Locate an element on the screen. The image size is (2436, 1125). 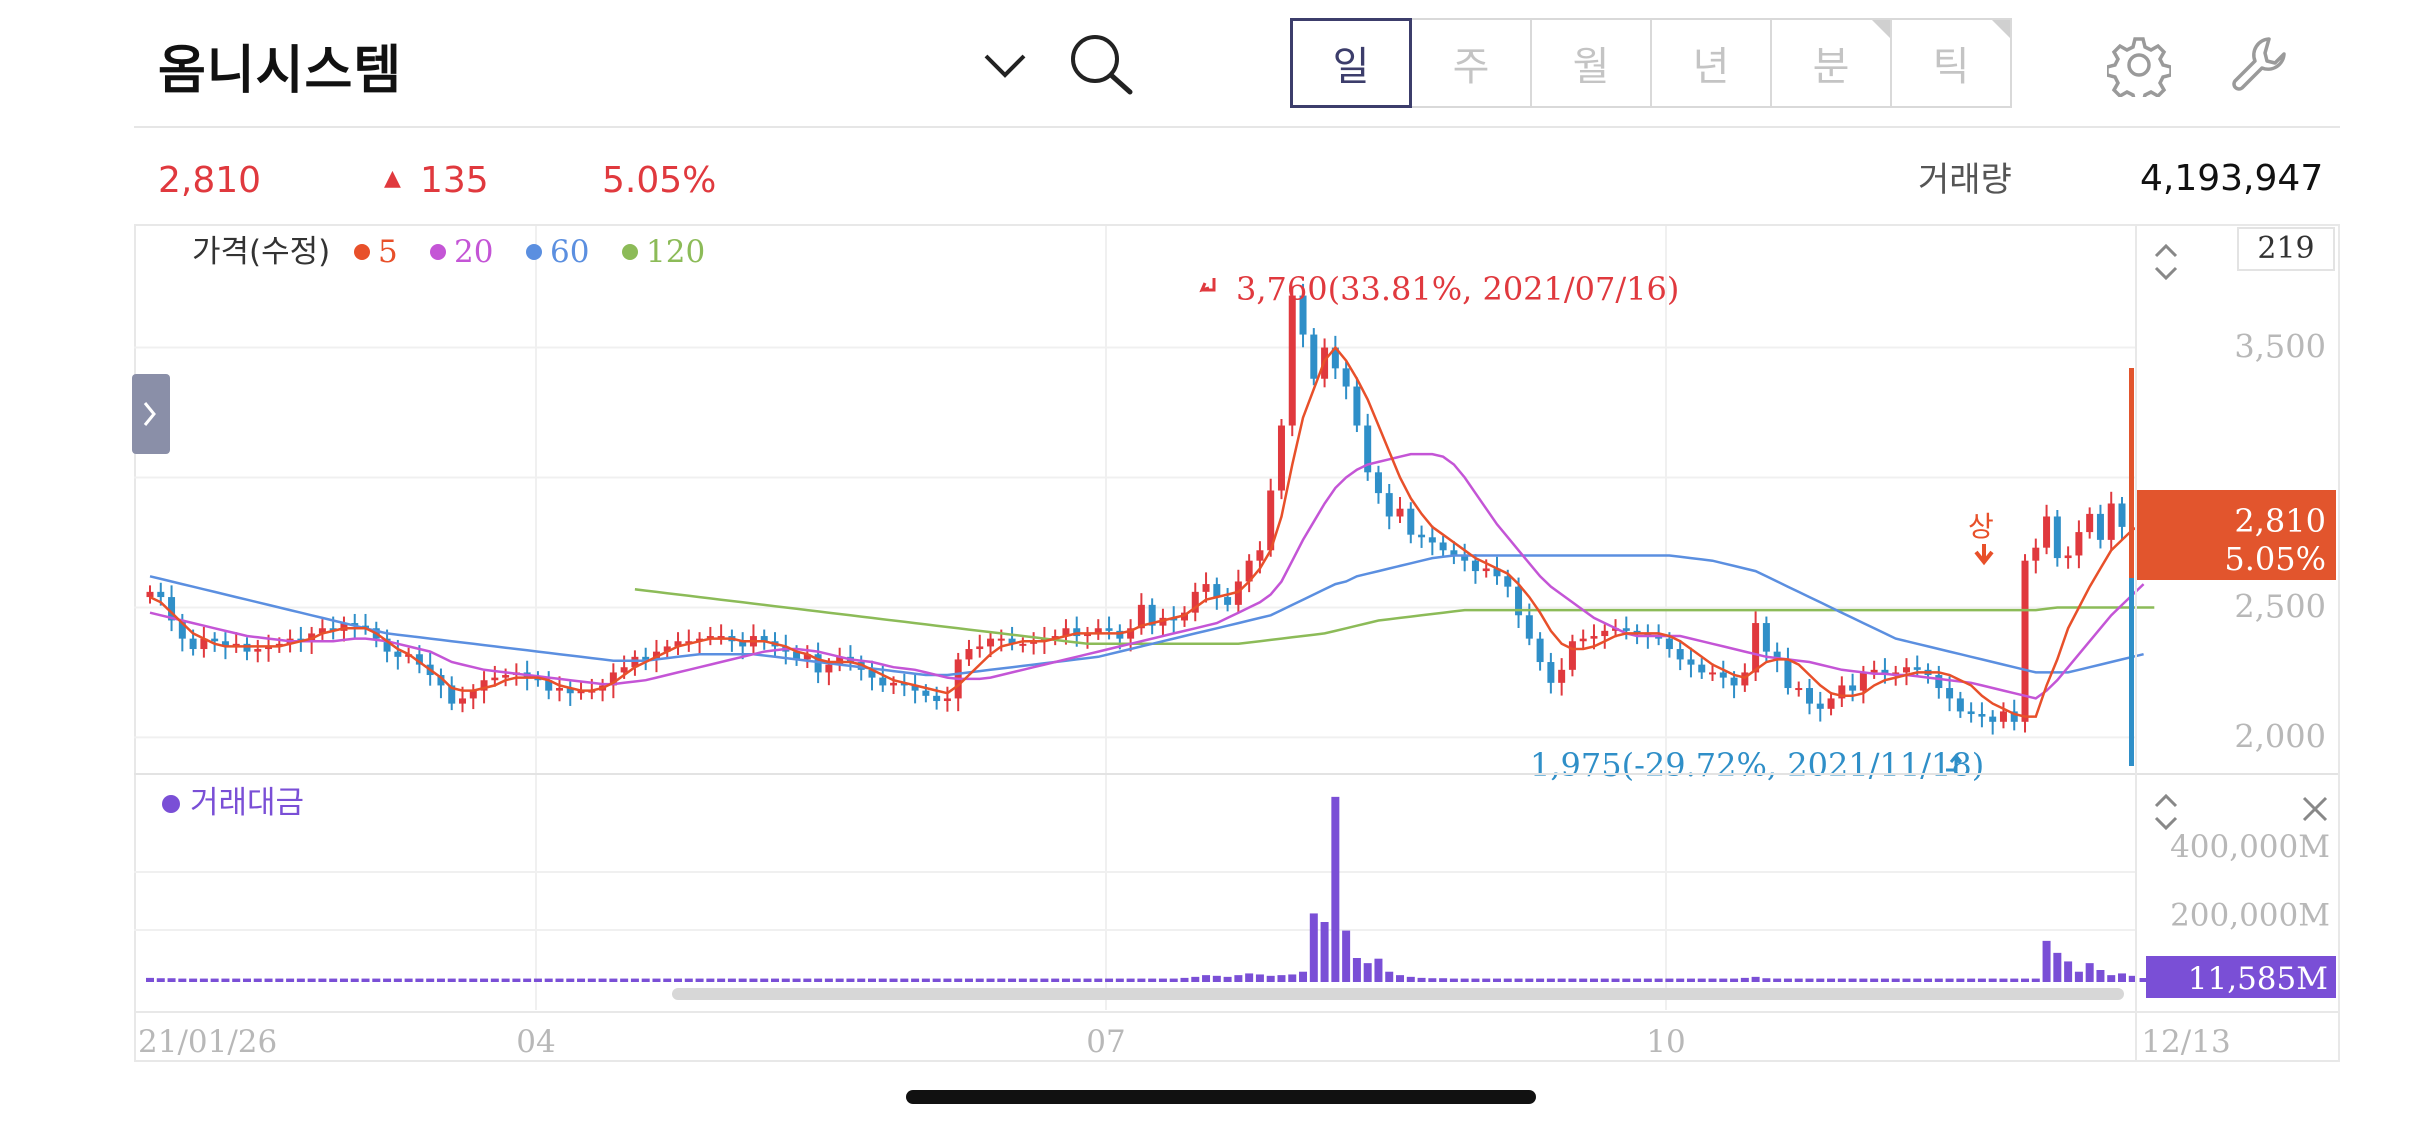
search-icon is located at coordinates (1101, 65).